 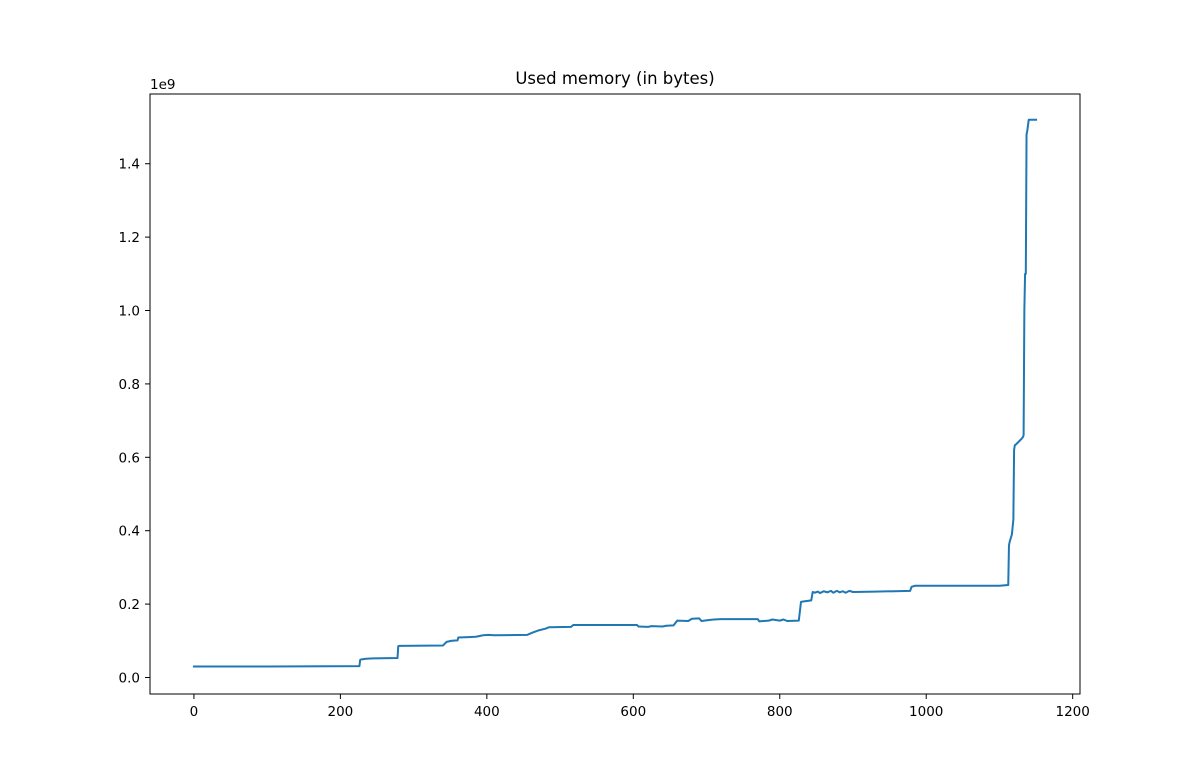 What do you see at coordinates (341, 712) in the screenshot?
I see `x-tick-label: 200` at bounding box center [341, 712].